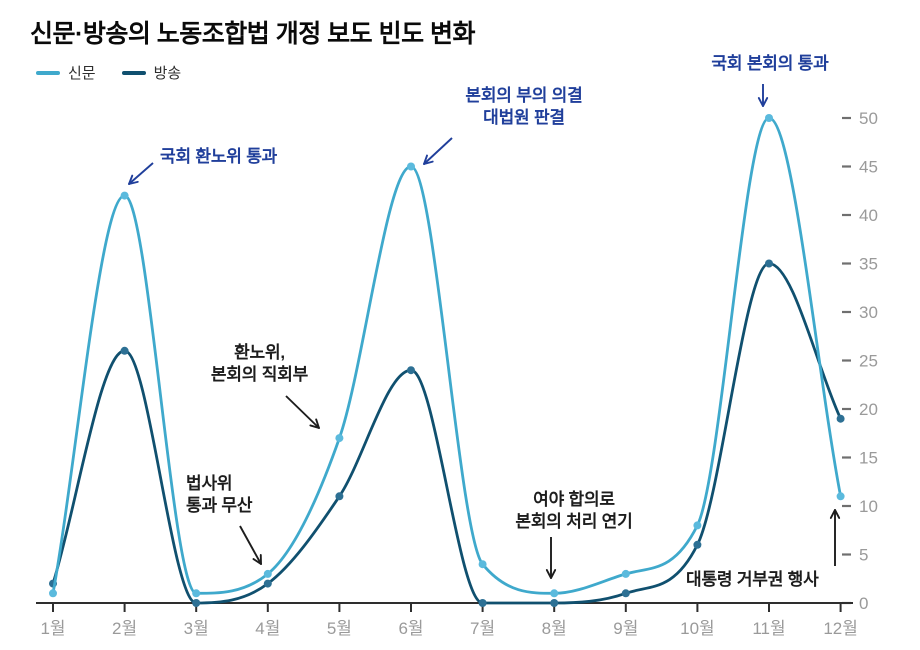  I want to click on annotation-bonhoeui-buui: 본회의 부의 의결 대법원 판결, so click(524, 107).